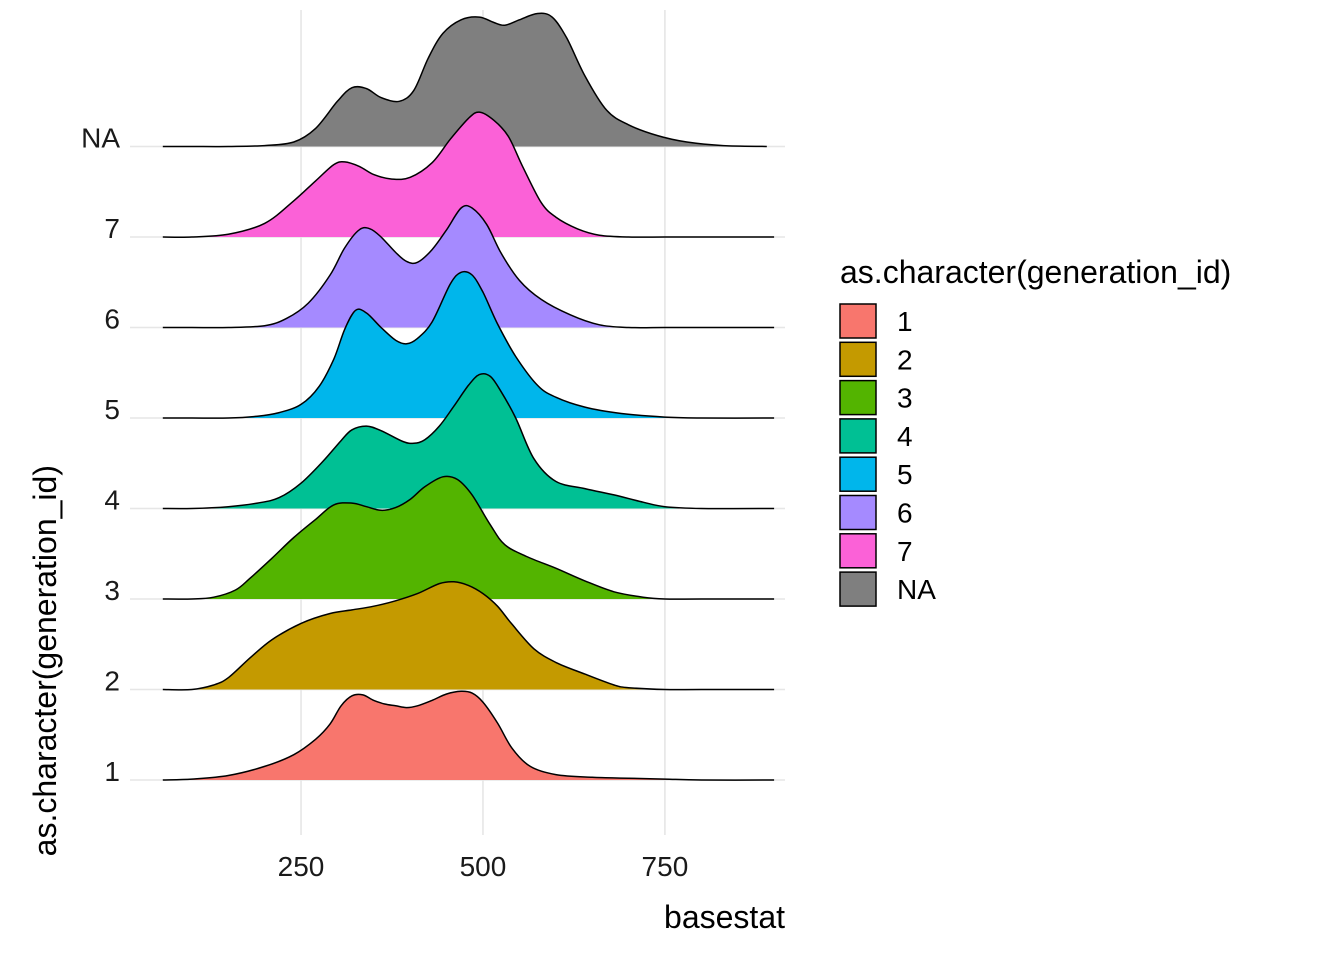  Describe the element at coordinates (905, 398) in the screenshot. I see `legend-label: 3` at that location.